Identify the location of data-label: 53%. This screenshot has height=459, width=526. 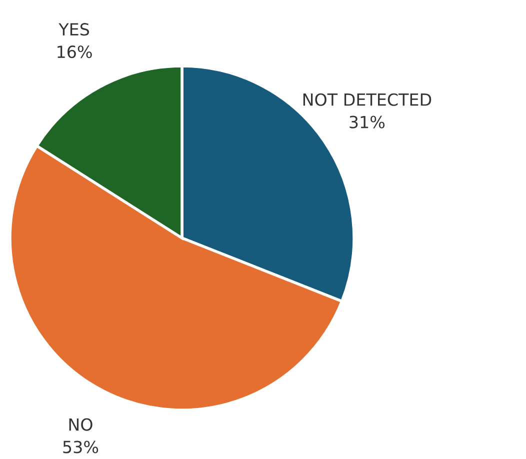
(80, 447).